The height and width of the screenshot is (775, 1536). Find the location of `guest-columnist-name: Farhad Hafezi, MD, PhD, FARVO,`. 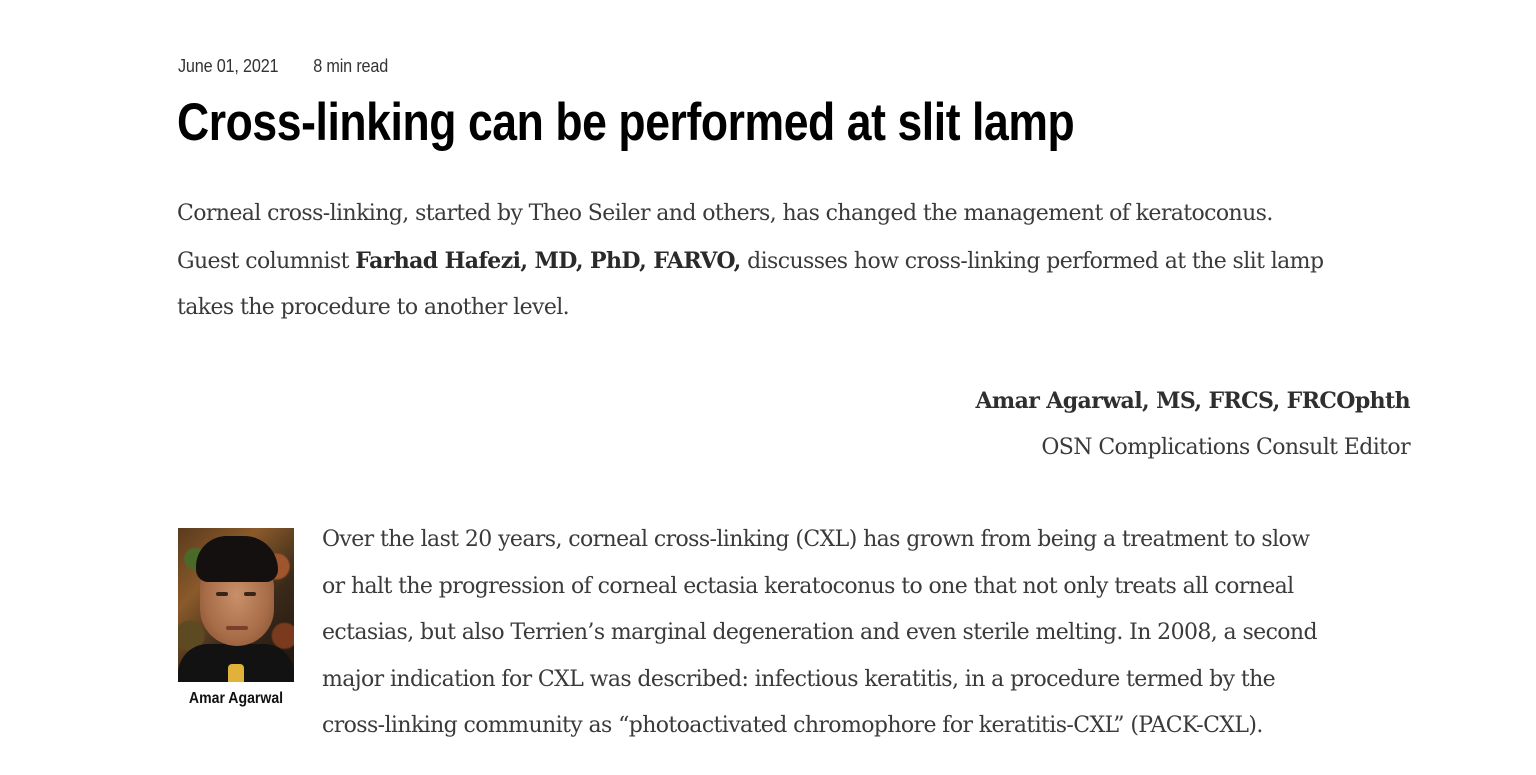

guest-columnist-name: Farhad Hafezi, MD, PhD, FARVO, is located at coordinates (548, 260).